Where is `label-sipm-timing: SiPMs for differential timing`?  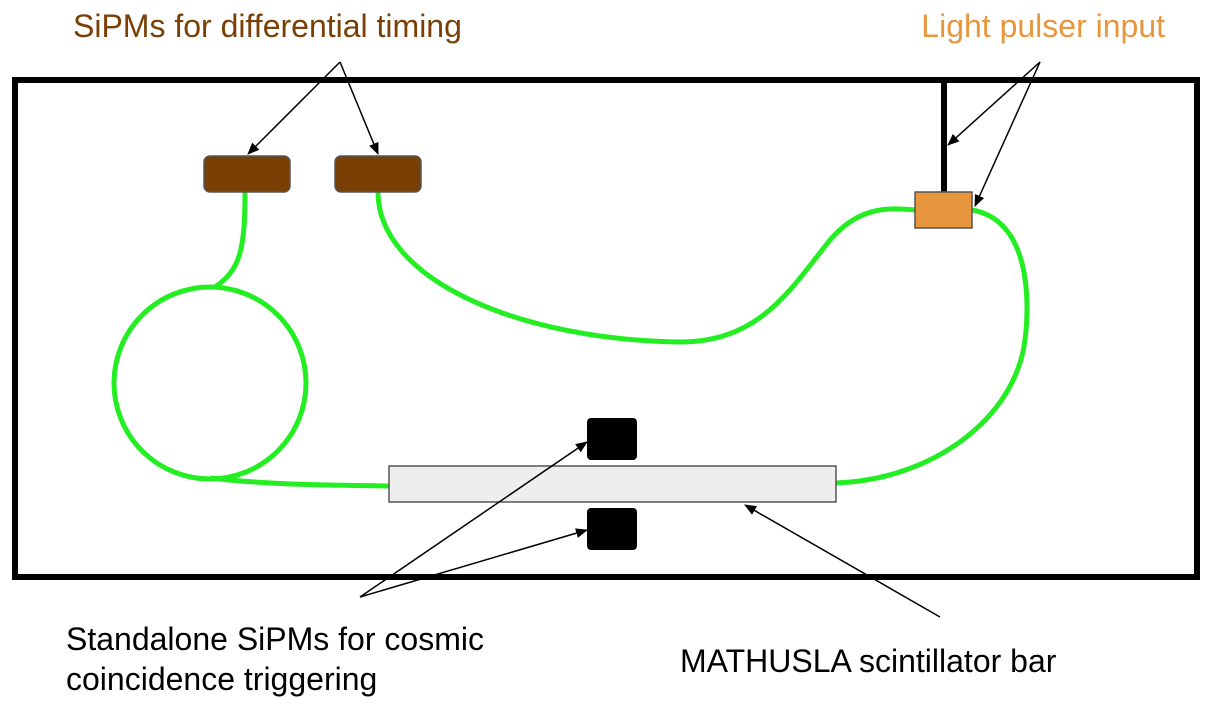 label-sipm-timing: SiPMs for differential timing is located at coordinates (267, 26).